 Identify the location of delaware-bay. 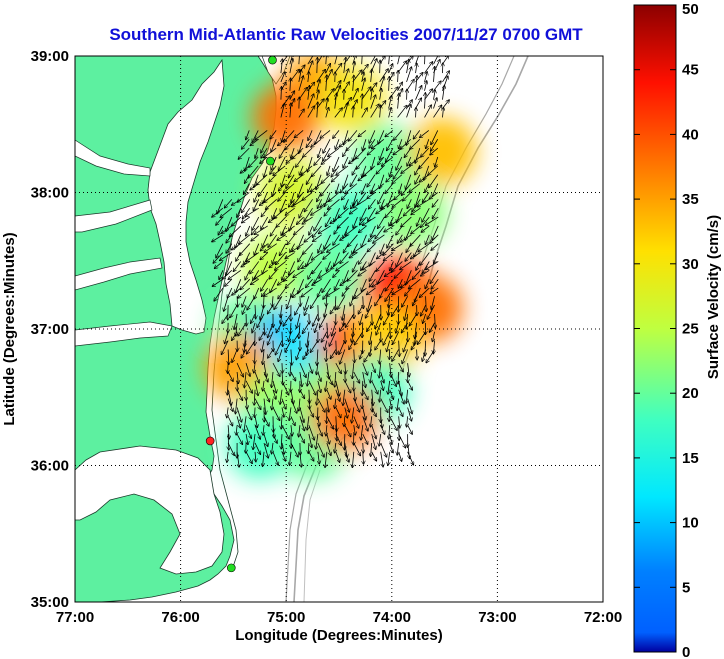
(276, 70).